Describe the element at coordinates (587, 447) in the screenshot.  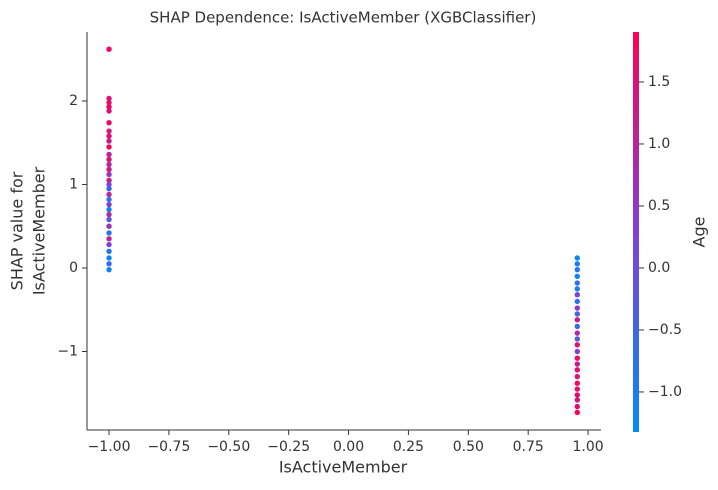
I see `x-tick-label: 1.00` at that location.